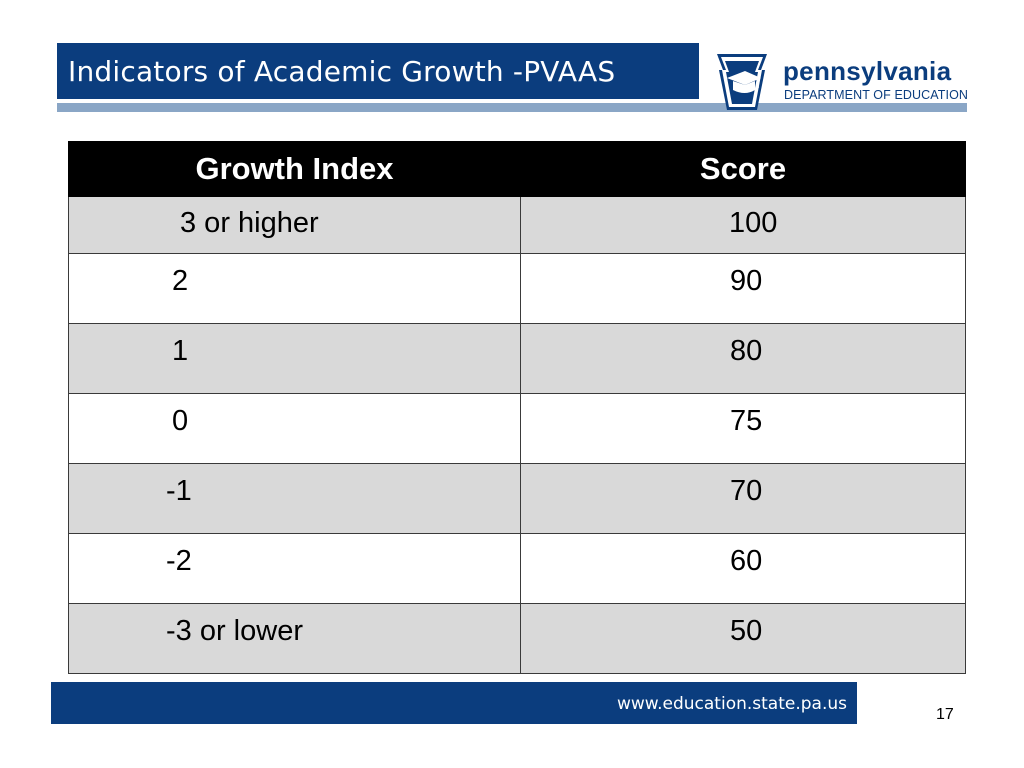 This screenshot has height=768, width=1024. What do you see at coordinates (753, 223) in the screenshot?
I see `score-value: 100` at bounding box center [753, 223].